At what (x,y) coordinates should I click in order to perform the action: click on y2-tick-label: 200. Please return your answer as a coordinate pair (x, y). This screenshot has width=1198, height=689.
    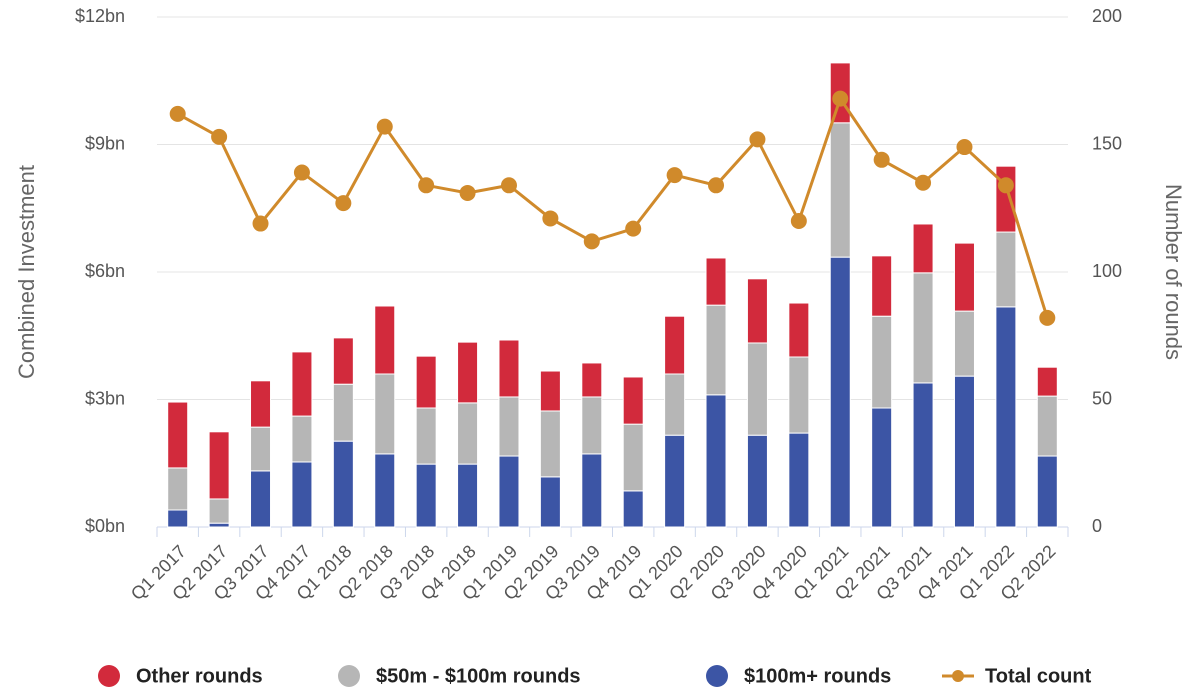
    Looking at the image, I should click on (1107, 16).